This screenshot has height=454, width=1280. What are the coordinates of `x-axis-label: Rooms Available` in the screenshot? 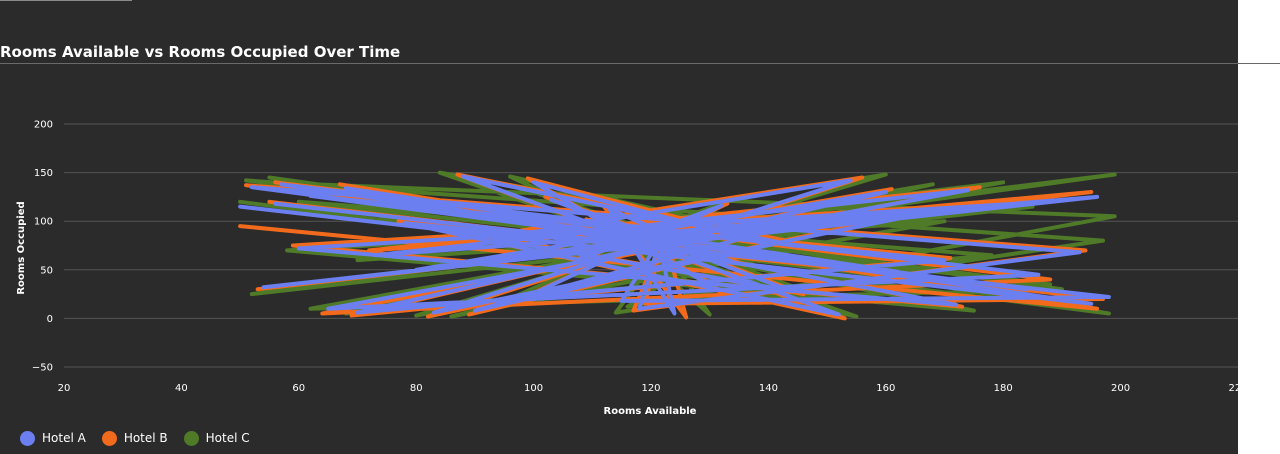 It's located at (650, 411).